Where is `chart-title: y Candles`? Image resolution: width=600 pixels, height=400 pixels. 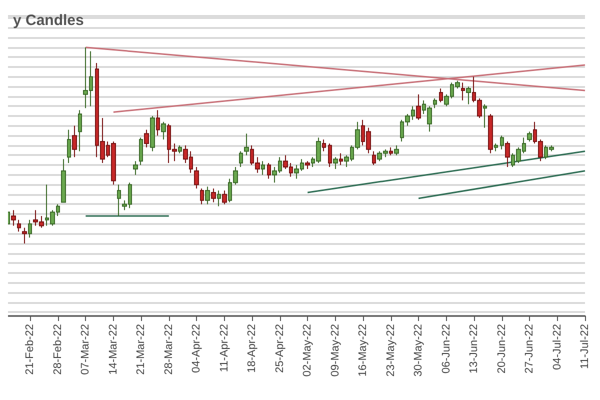
chart-title: y Candles is located at coordinates (48, 20).